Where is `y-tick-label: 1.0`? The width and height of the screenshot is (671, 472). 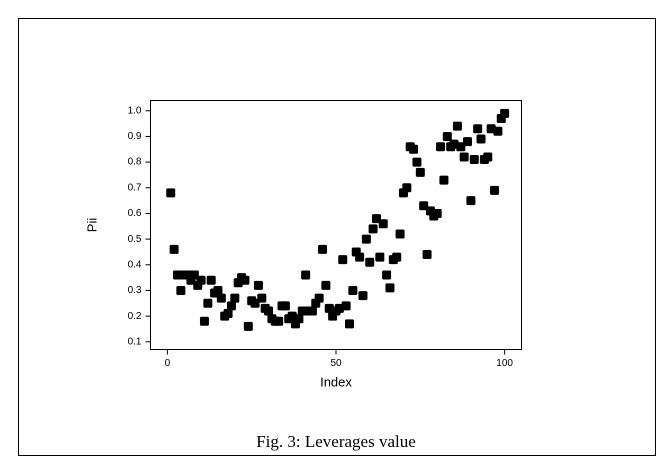 y-tick-label: 1.0 is located at coordinates (135, 110).